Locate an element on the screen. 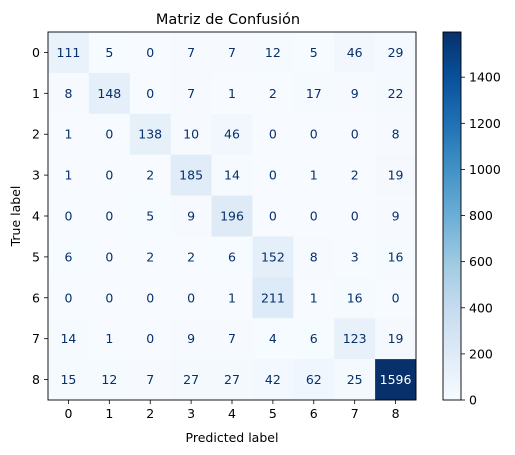 The height and width of the screenshot is (455, 515). x-tick-label: 1 is located at coordinates (109, 413).